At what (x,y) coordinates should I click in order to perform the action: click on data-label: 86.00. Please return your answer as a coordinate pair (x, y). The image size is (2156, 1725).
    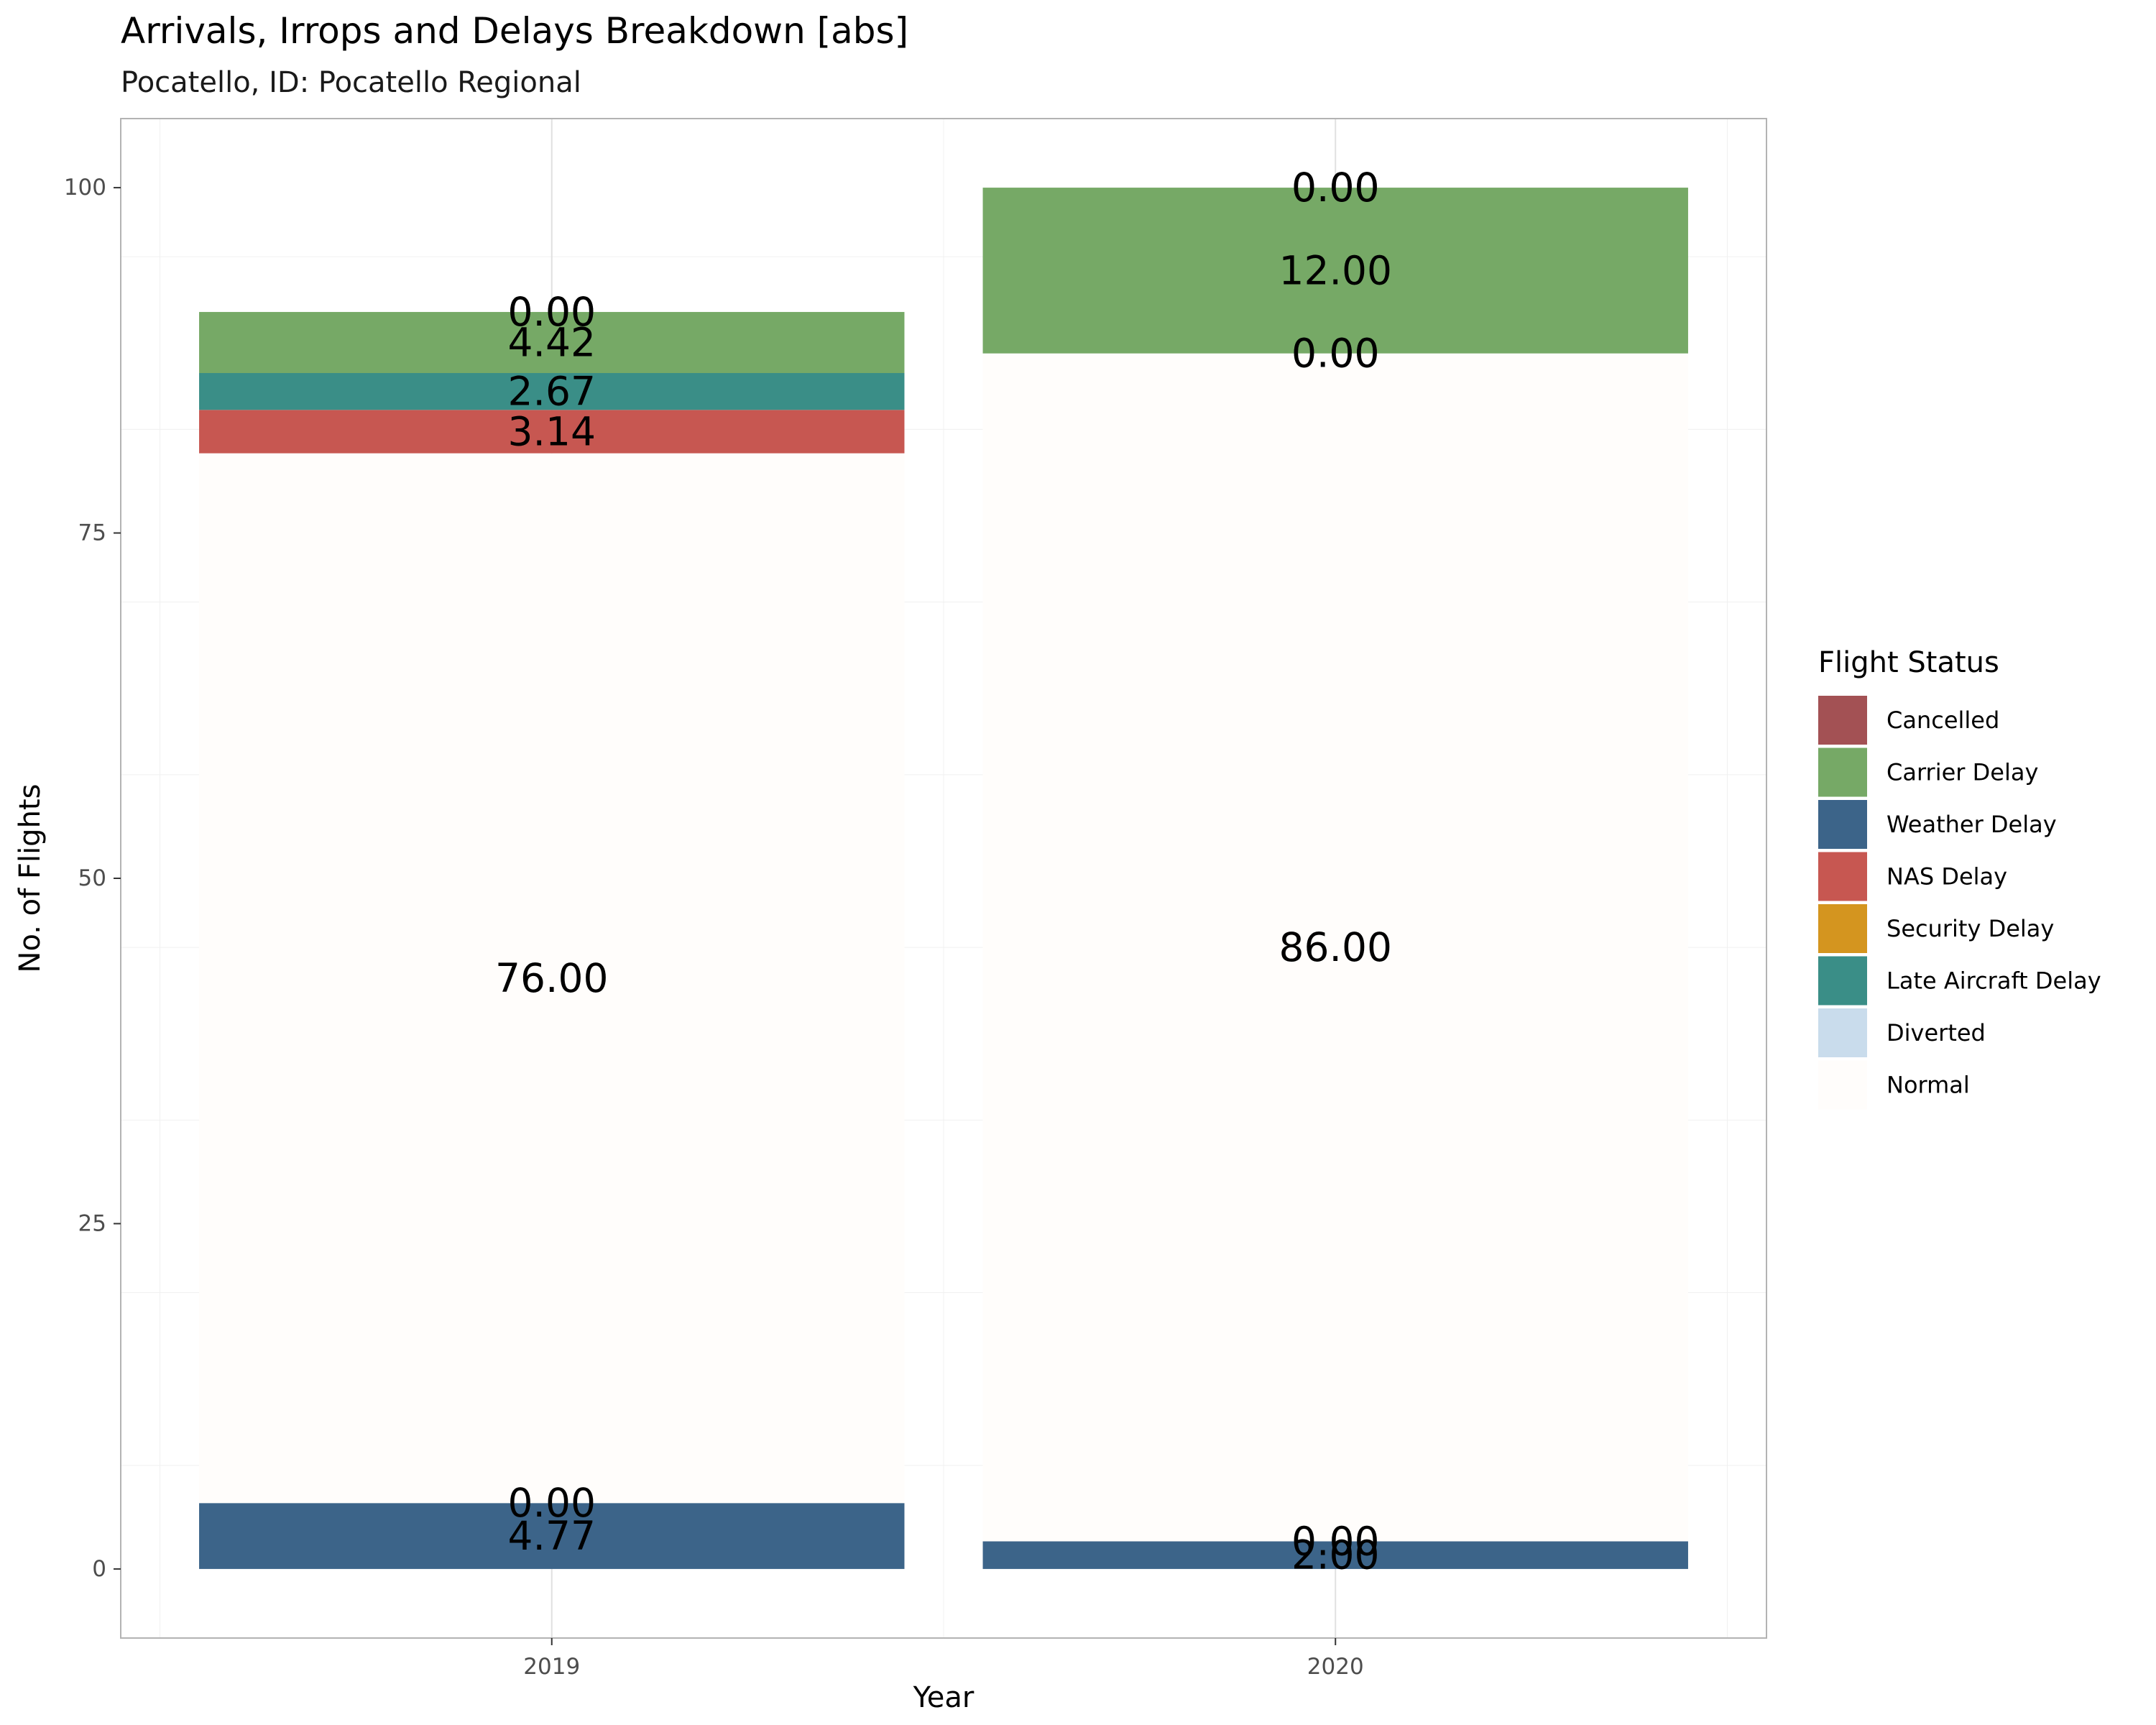
    Looking at the image, I should click on (1336, 947).